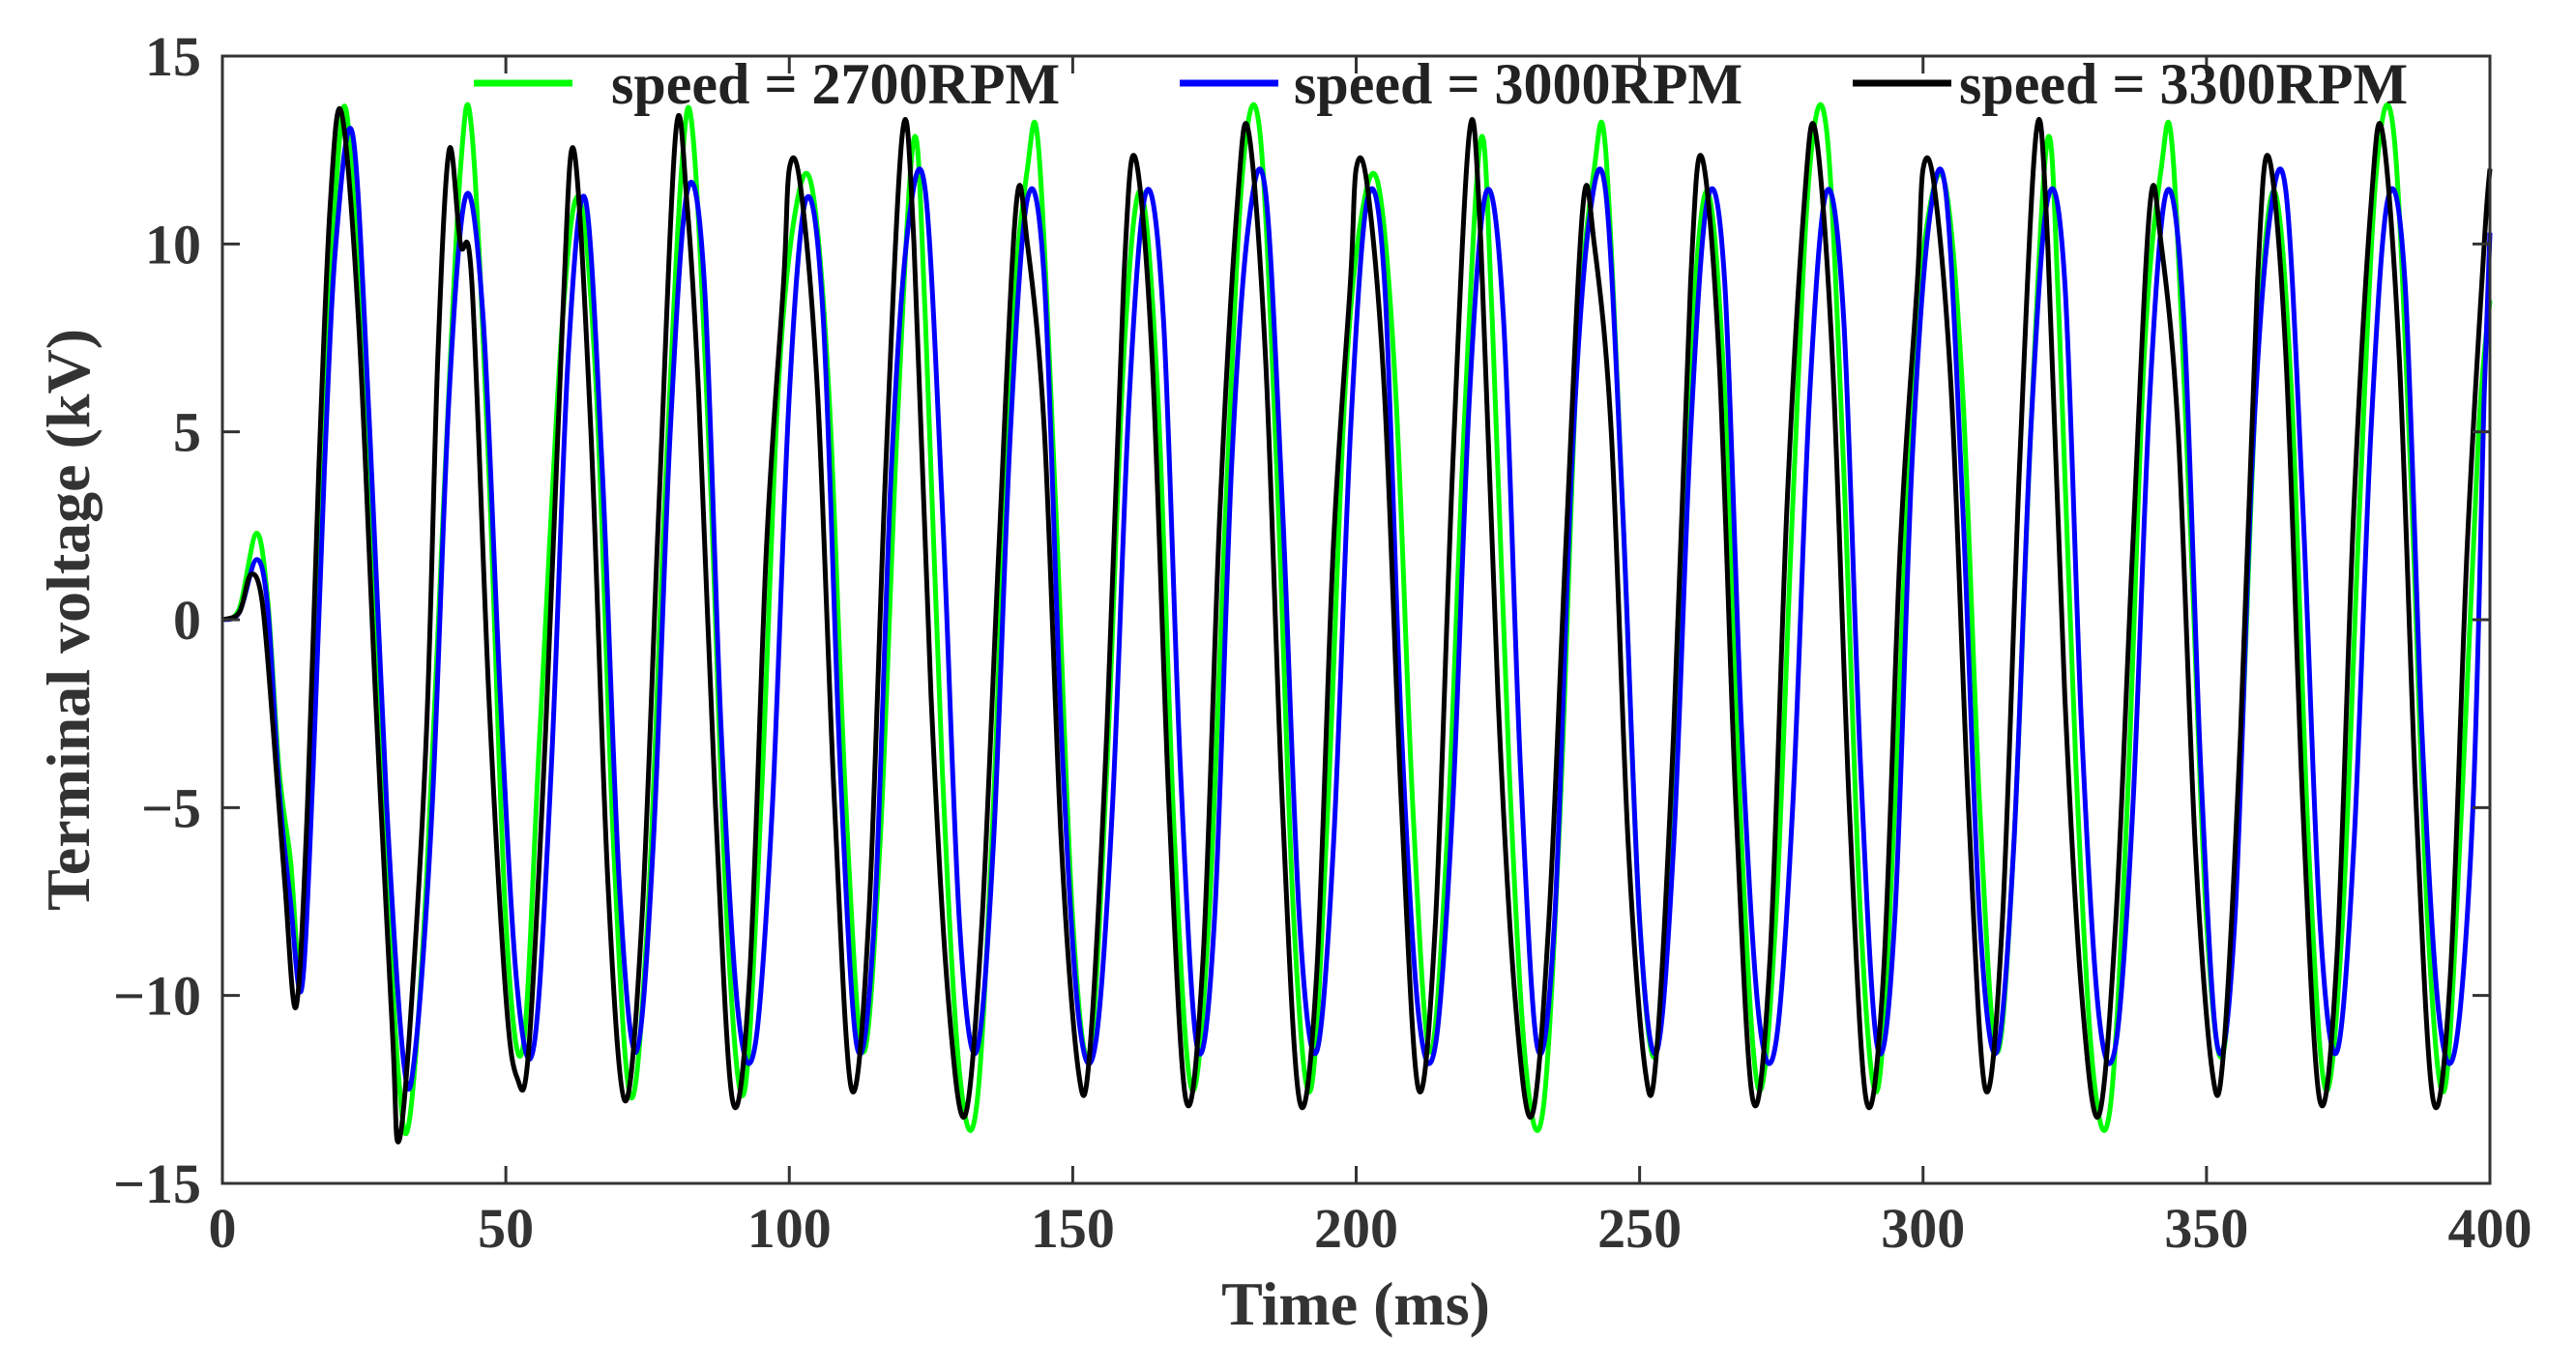 The height and width of the screenshot is (1369, 2576). I want to click on x-tick-label: 400, so click(2490, 1228).